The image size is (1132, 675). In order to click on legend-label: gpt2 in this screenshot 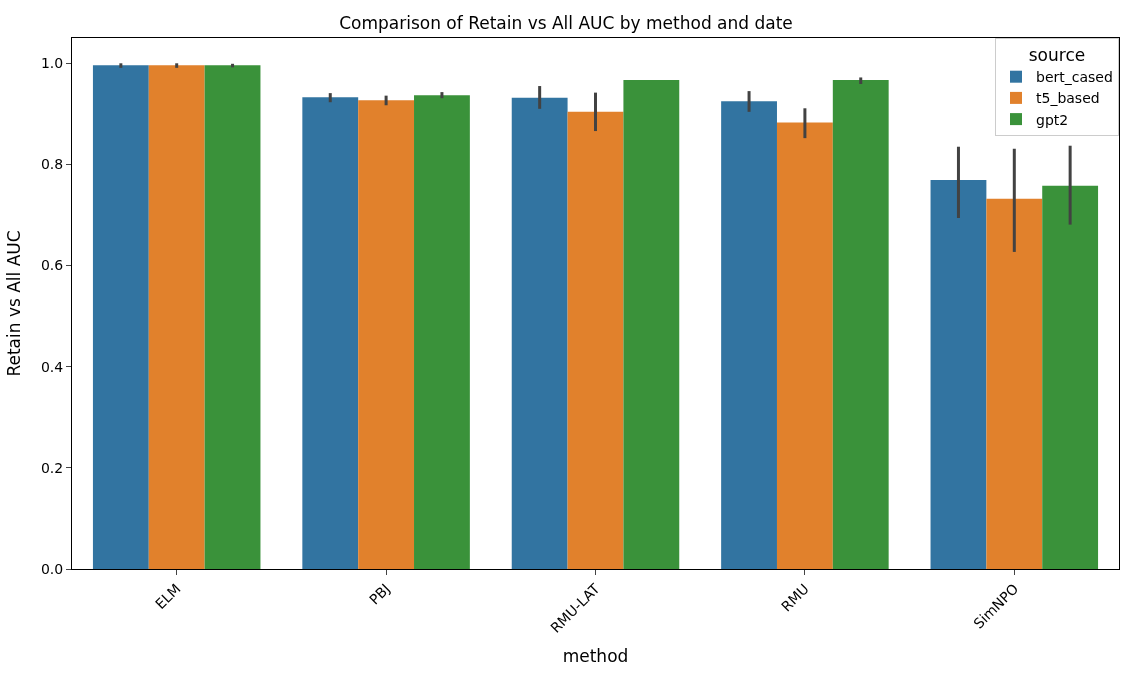, I will do `click(1052, 119)`.